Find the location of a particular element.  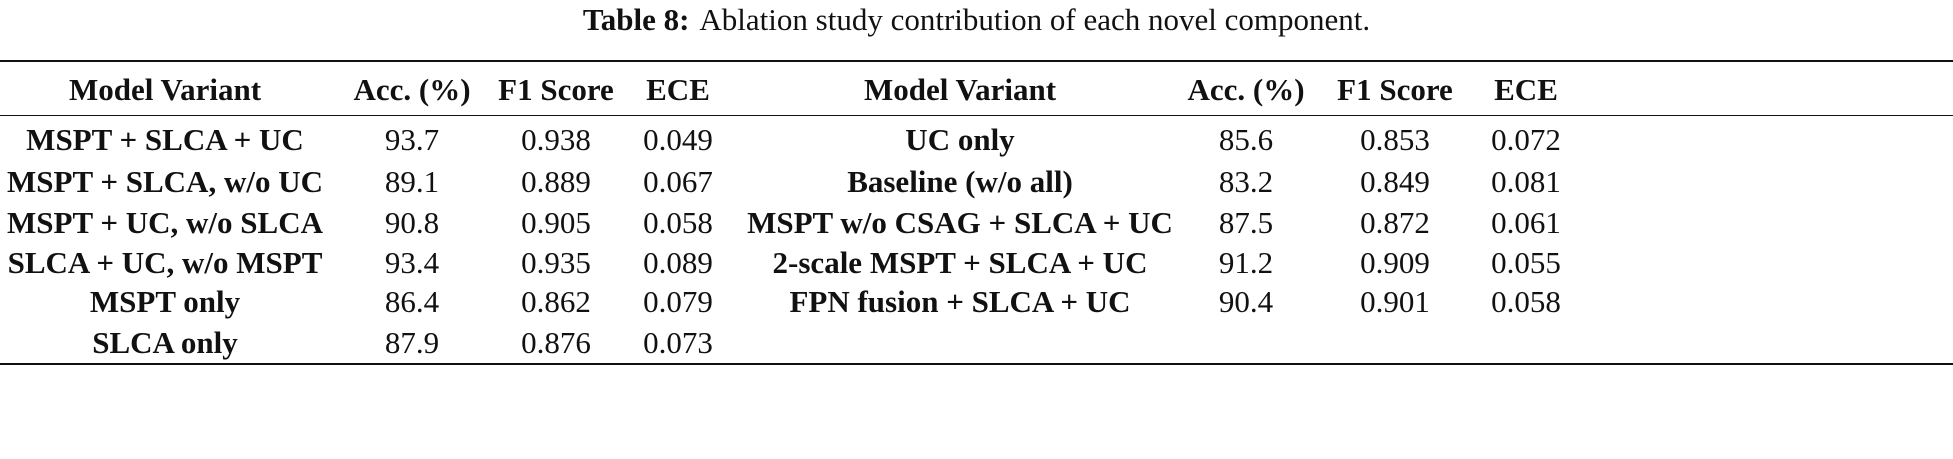

metric-cell: 0.049 is located at coordinates (678, 139).